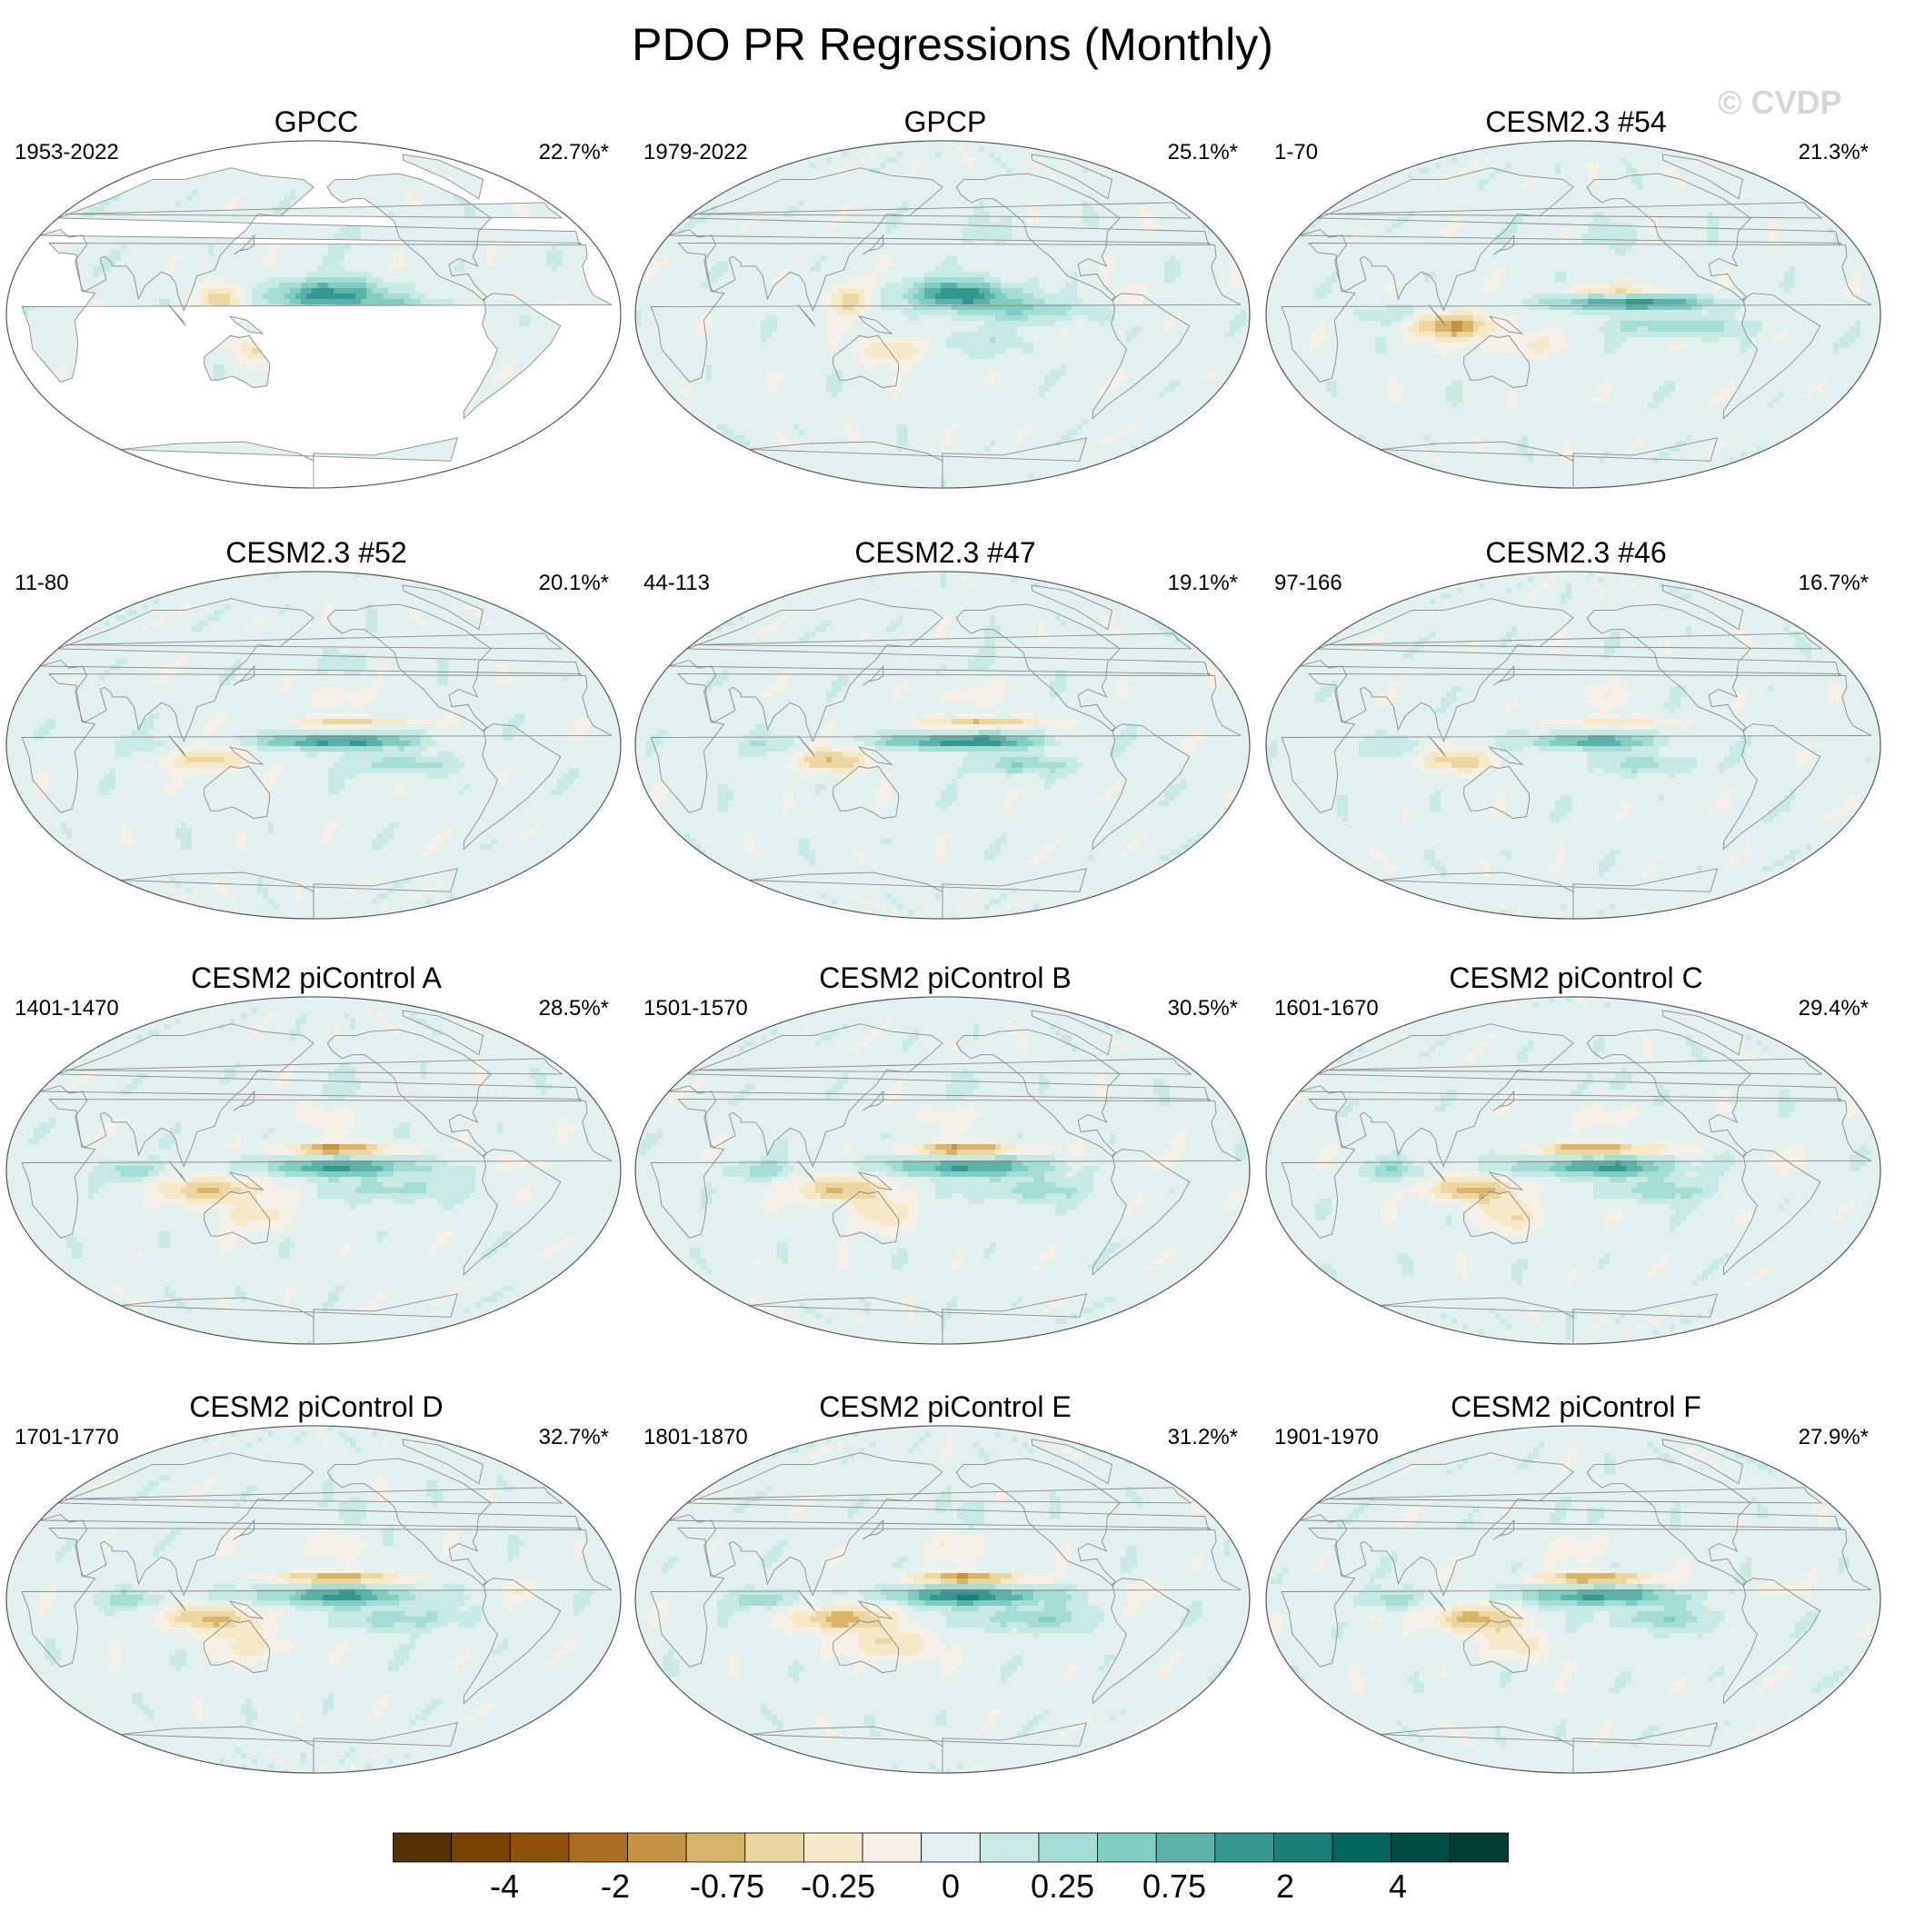 The height and width of the screenshot is (1932, 1905). What do you see at coordinates (952, 45) in the screenshot?
I see `figure-title: PDO PR Regressions (Monthly)` at bounding box center [952, 45].